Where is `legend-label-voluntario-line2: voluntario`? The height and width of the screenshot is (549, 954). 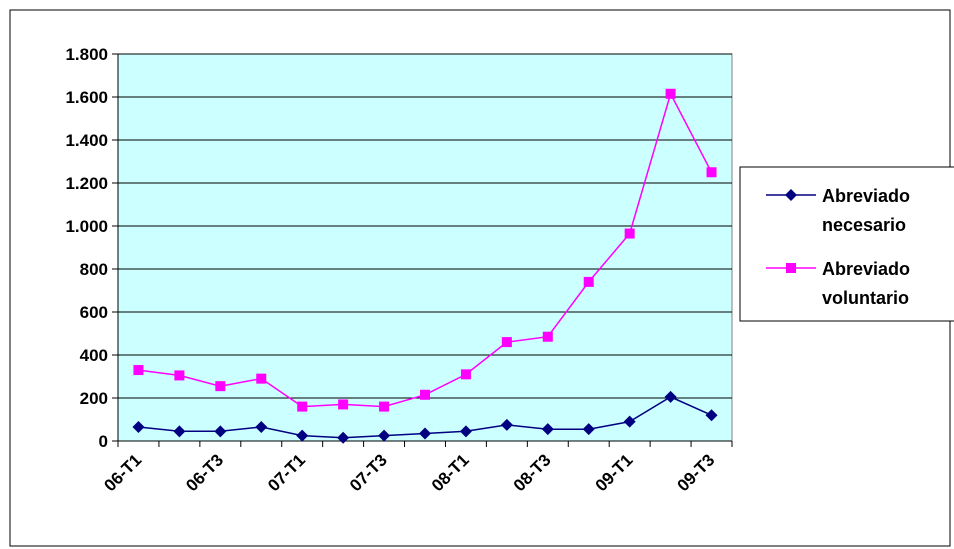 legend-label-voluntario-line2: voluntario is located at coordinates (865, 298).